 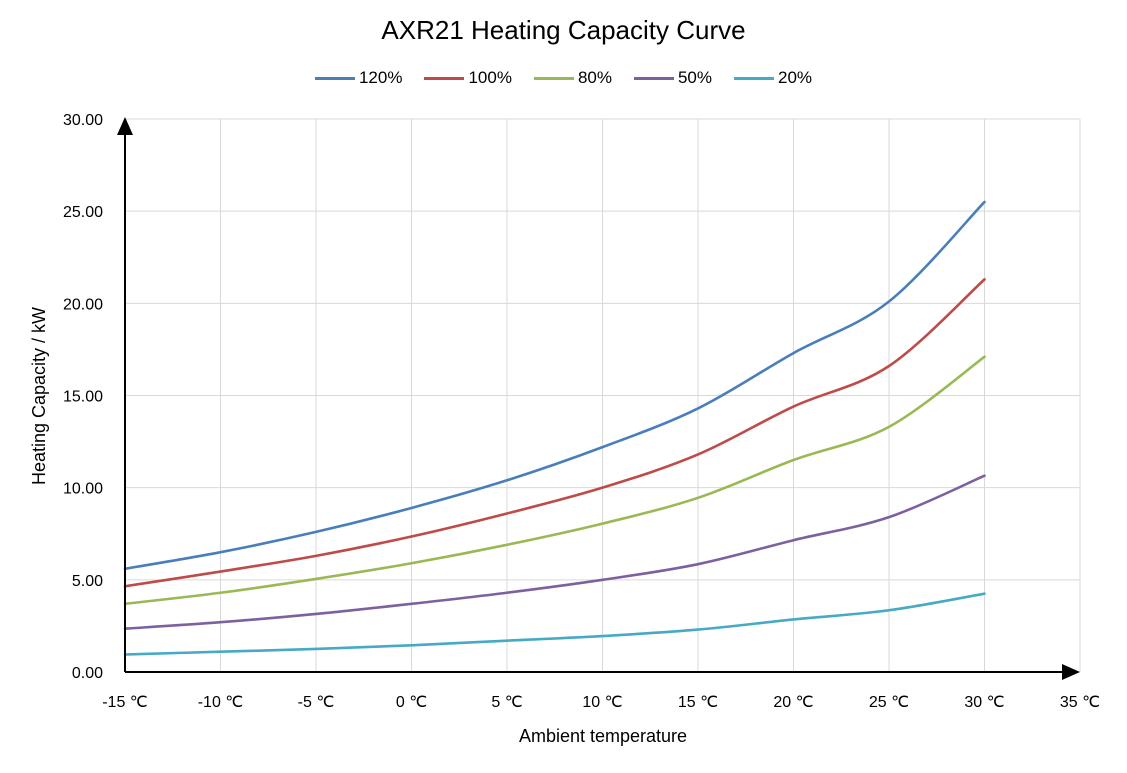 I want to click on legend: 120% 100% 80% 50% 20%, so click(x=563, y=78).